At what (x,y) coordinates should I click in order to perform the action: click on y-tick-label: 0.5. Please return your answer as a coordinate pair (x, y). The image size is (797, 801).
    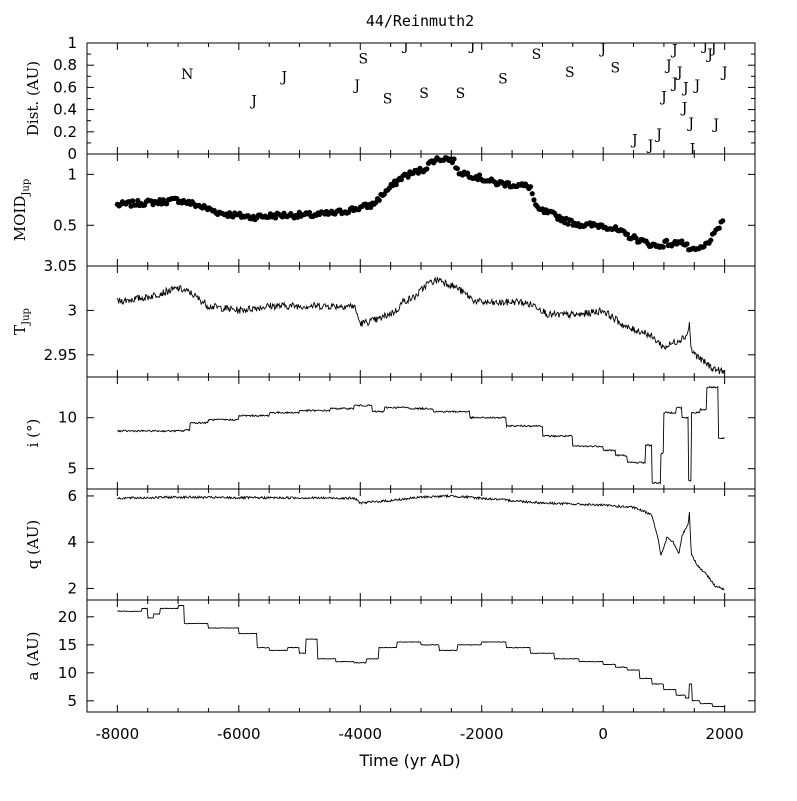
    Looking at the image, I should click on (65, 225).